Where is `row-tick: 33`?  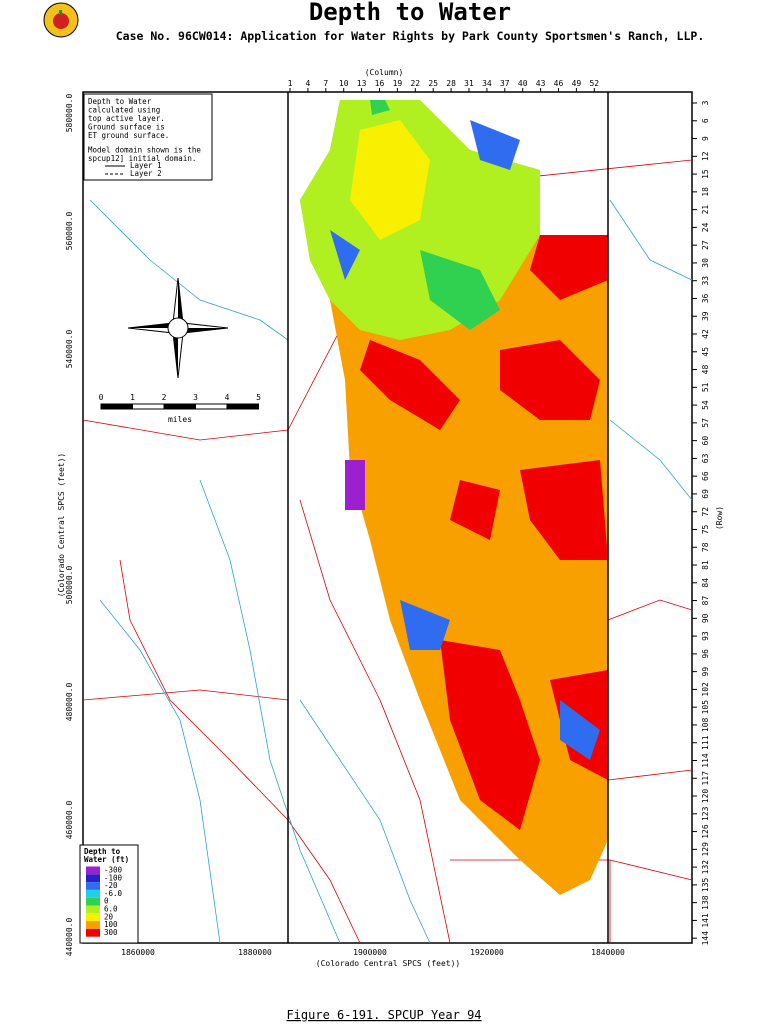
row-tick: 33 is located at coordinates (705, 281).